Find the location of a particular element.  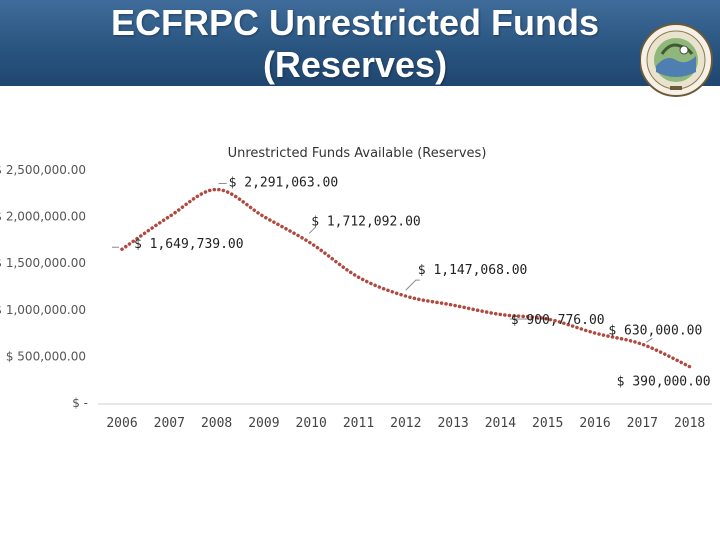

y-tick-label: $ 2,500,000.00 is located at coordinates (43, 170).